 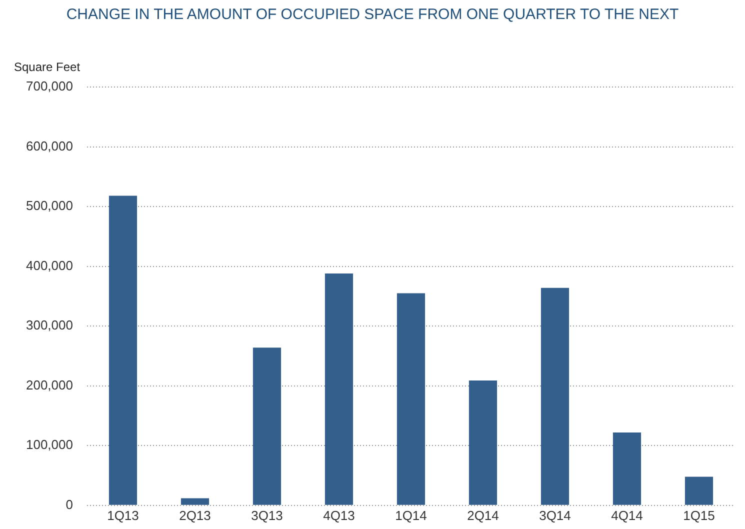 I want to click on x-tick-label: 2Q14, so click(x=483, y=515).